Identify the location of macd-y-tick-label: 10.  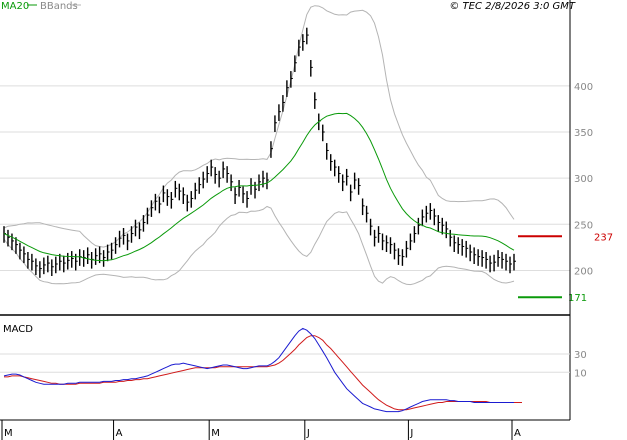
(580, 373).